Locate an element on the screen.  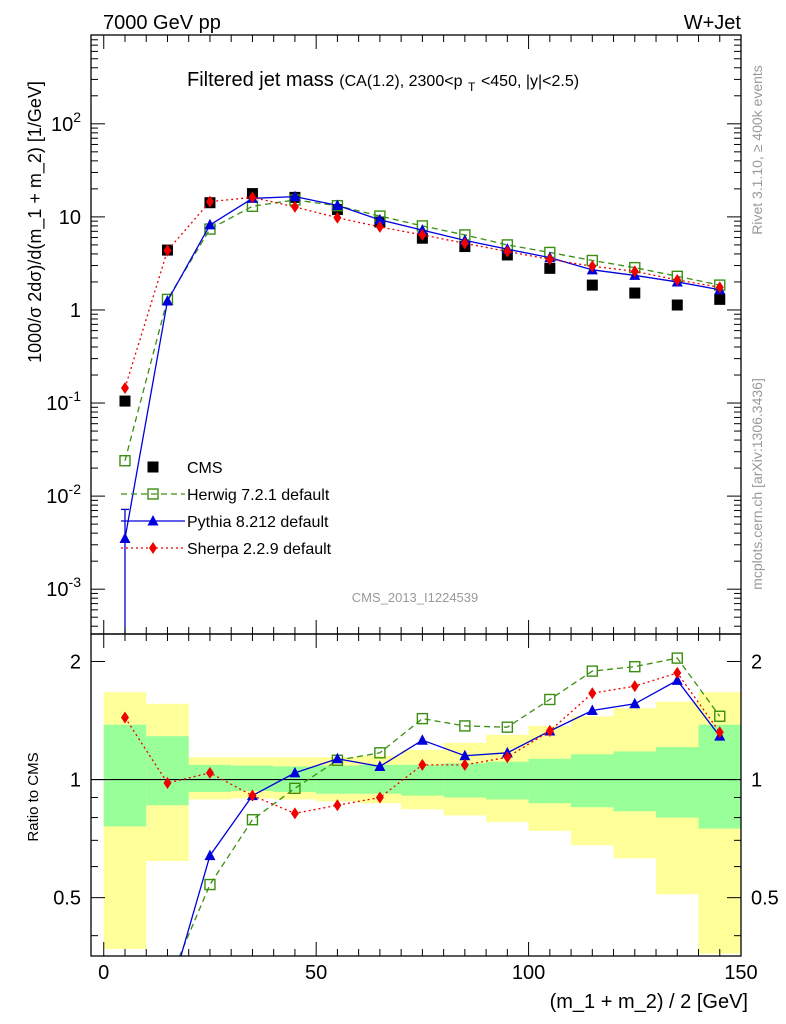
header-right-label: W+Jet is located at coordinates (713, 23).